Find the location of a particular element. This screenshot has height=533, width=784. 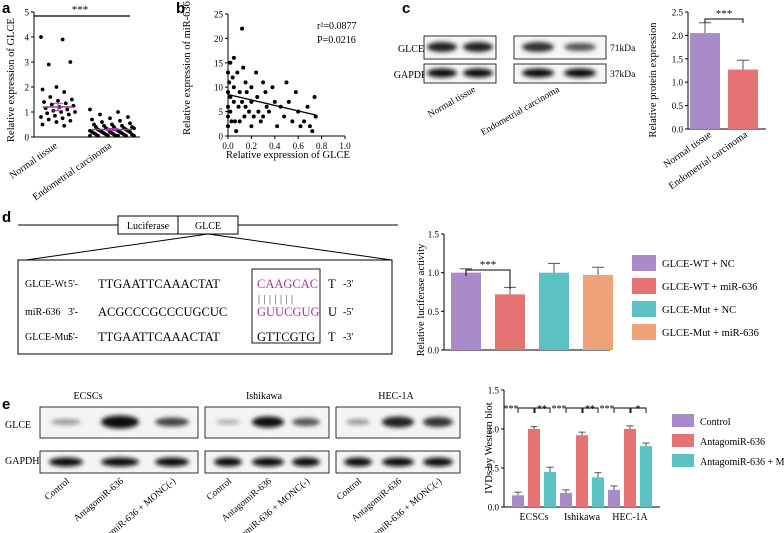

blot-box is located at coordinates (460, 47).